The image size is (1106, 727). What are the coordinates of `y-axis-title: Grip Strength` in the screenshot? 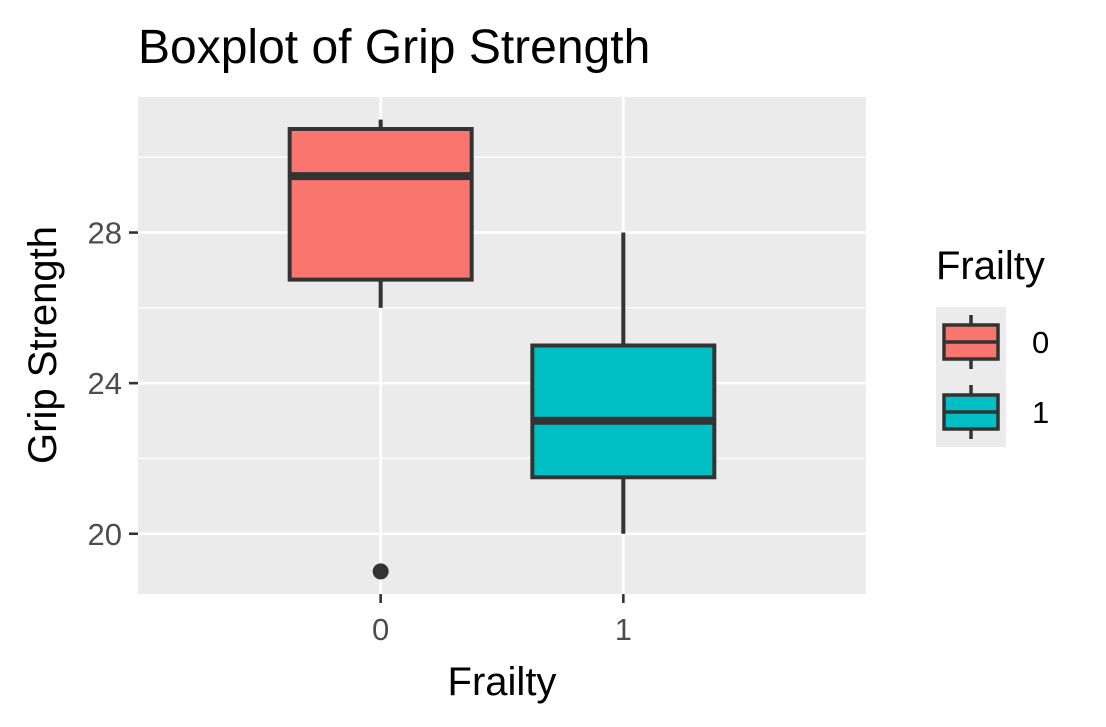 It's located at (43, 345).